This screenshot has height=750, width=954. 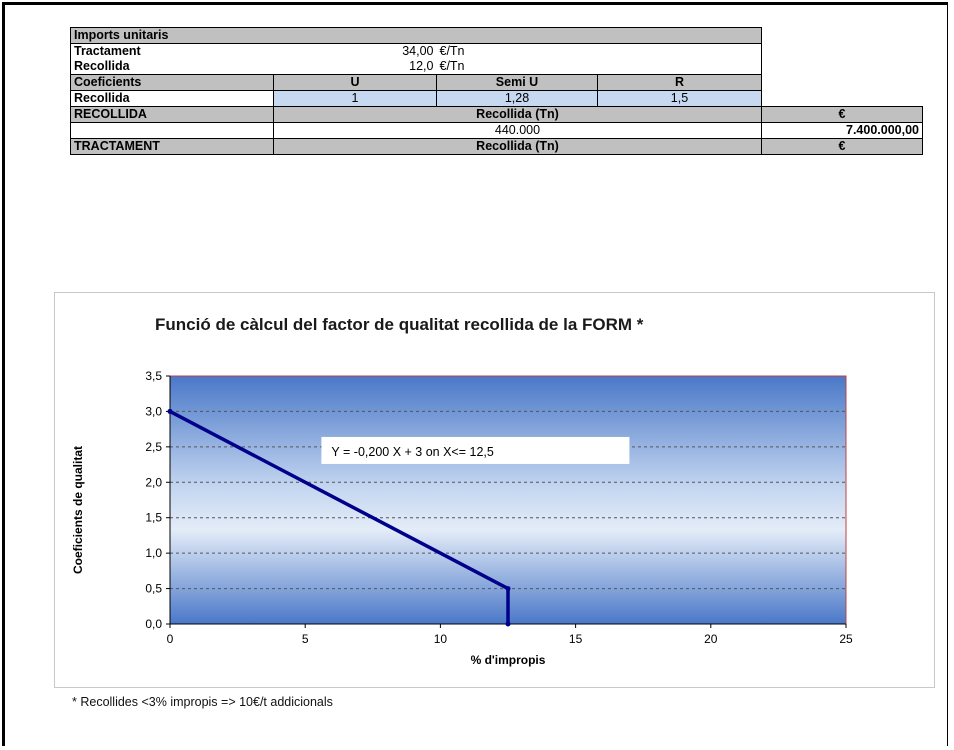 I want to click on x-tick-label: 20, so click(x=711, y=639).